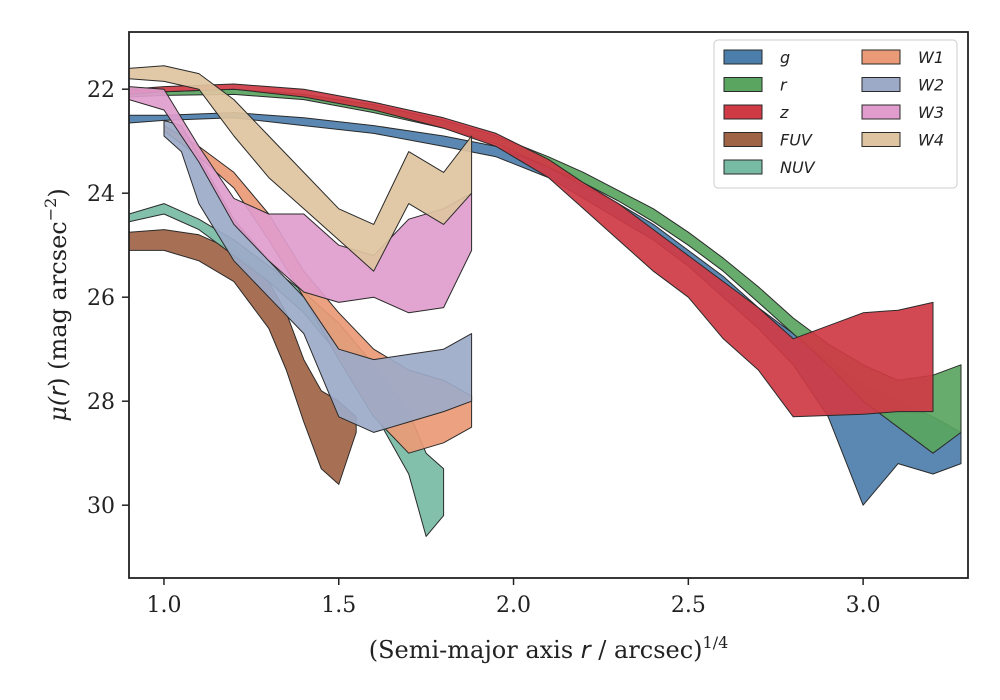 The image size is (1000, 700). I want to click on y-axis-label-sup: −2, so click(50, 210).